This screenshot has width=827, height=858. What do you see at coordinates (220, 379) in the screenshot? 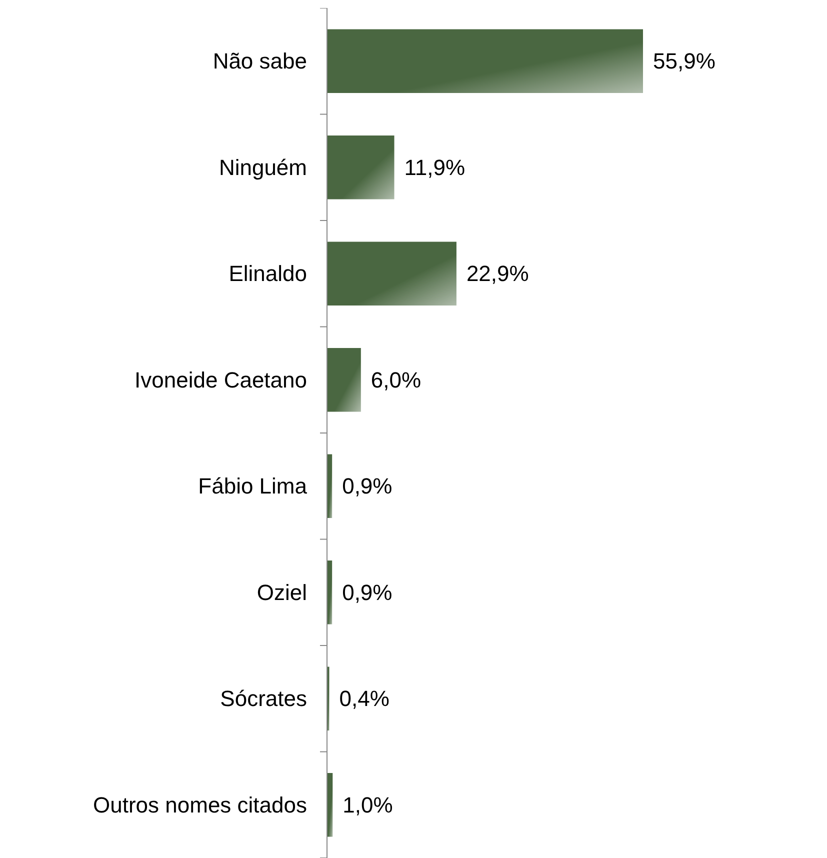
I see `y-tick-label: Ivoneide Caetano` at bounding box center [220, 379].